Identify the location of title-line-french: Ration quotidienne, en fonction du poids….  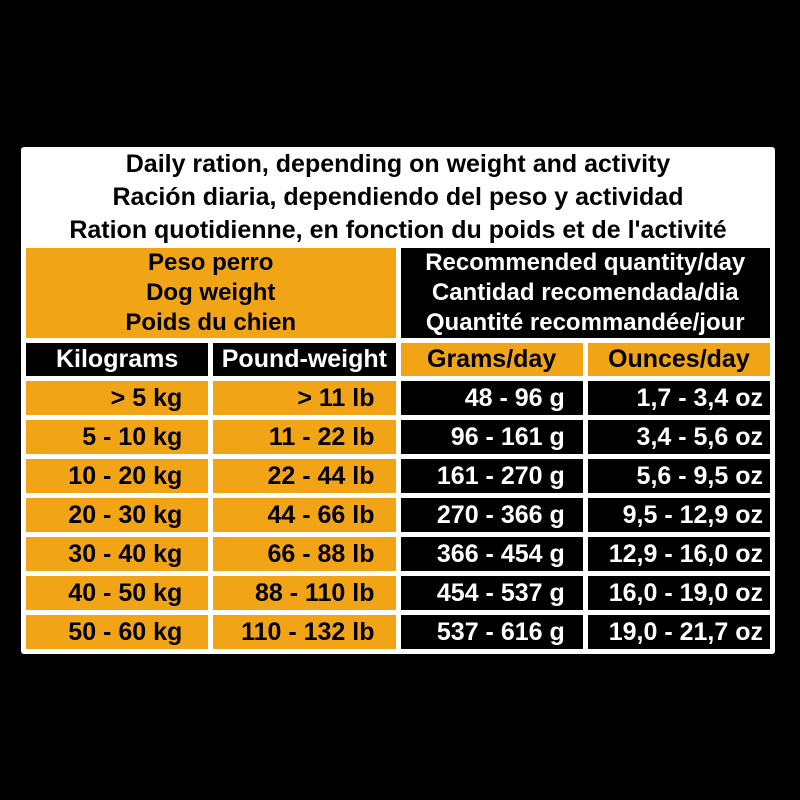
(398, 230).